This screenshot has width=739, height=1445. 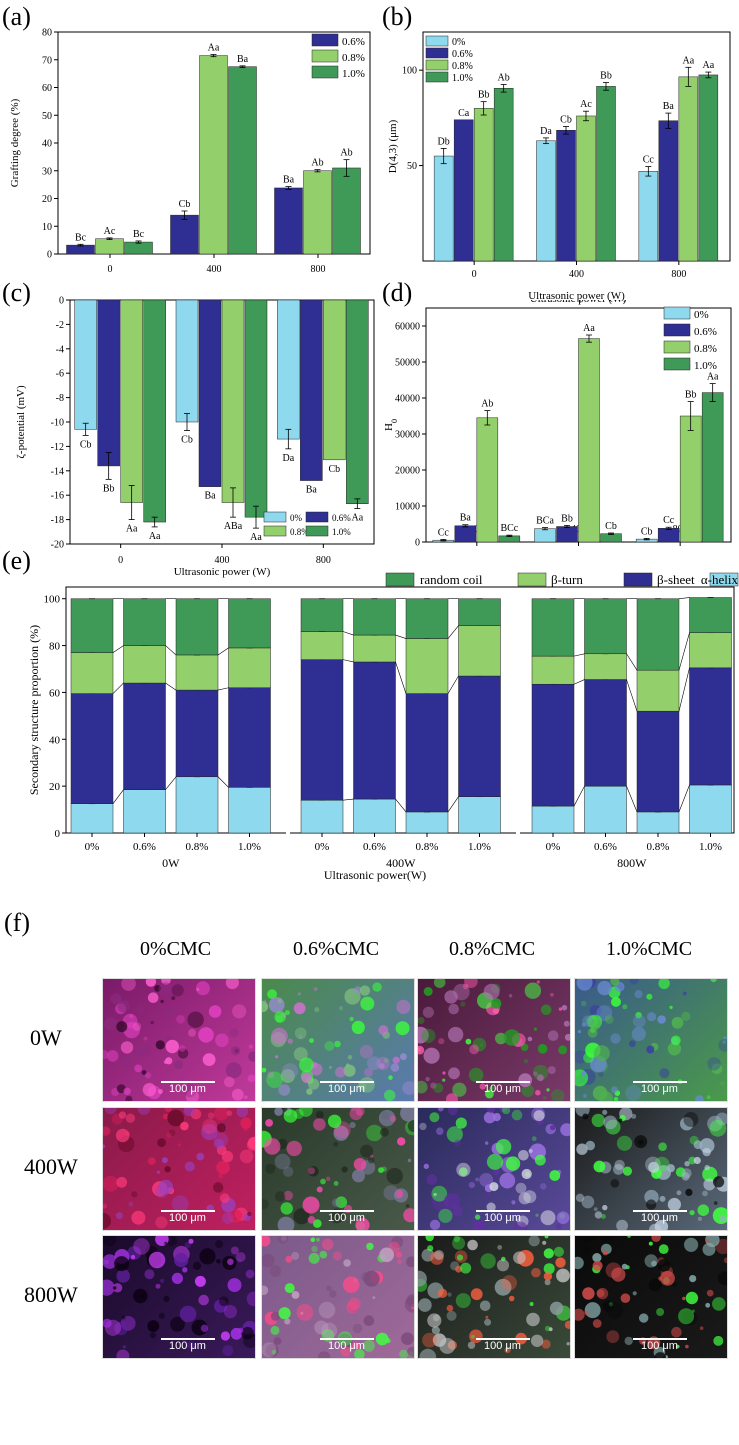 I want to click on c-x-axis-label: Ultrasonic power (W), so click(x=222, y=572).